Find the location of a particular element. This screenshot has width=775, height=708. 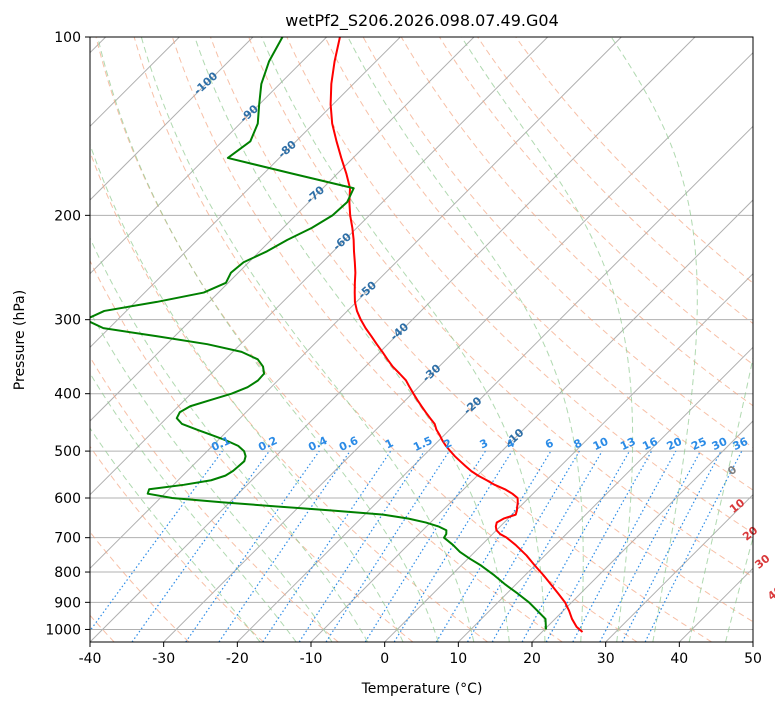

mixing-ratio-label: 13 is located at coordinates (627, 444).